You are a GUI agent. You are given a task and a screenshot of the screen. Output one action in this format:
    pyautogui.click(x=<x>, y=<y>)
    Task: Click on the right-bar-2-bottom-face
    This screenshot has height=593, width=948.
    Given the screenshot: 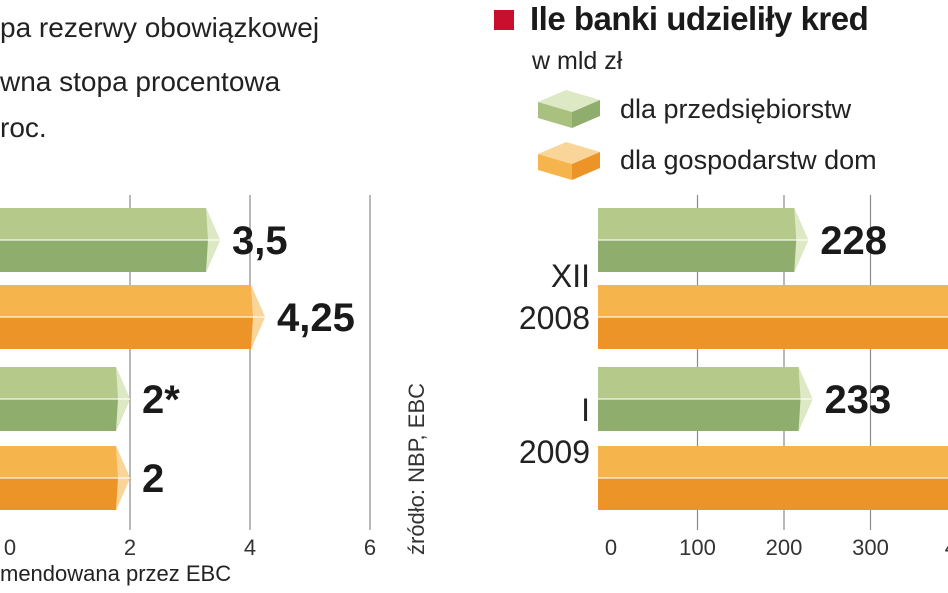 What is the action you would take?
    pyautogui.click(x=705, y=415)
    